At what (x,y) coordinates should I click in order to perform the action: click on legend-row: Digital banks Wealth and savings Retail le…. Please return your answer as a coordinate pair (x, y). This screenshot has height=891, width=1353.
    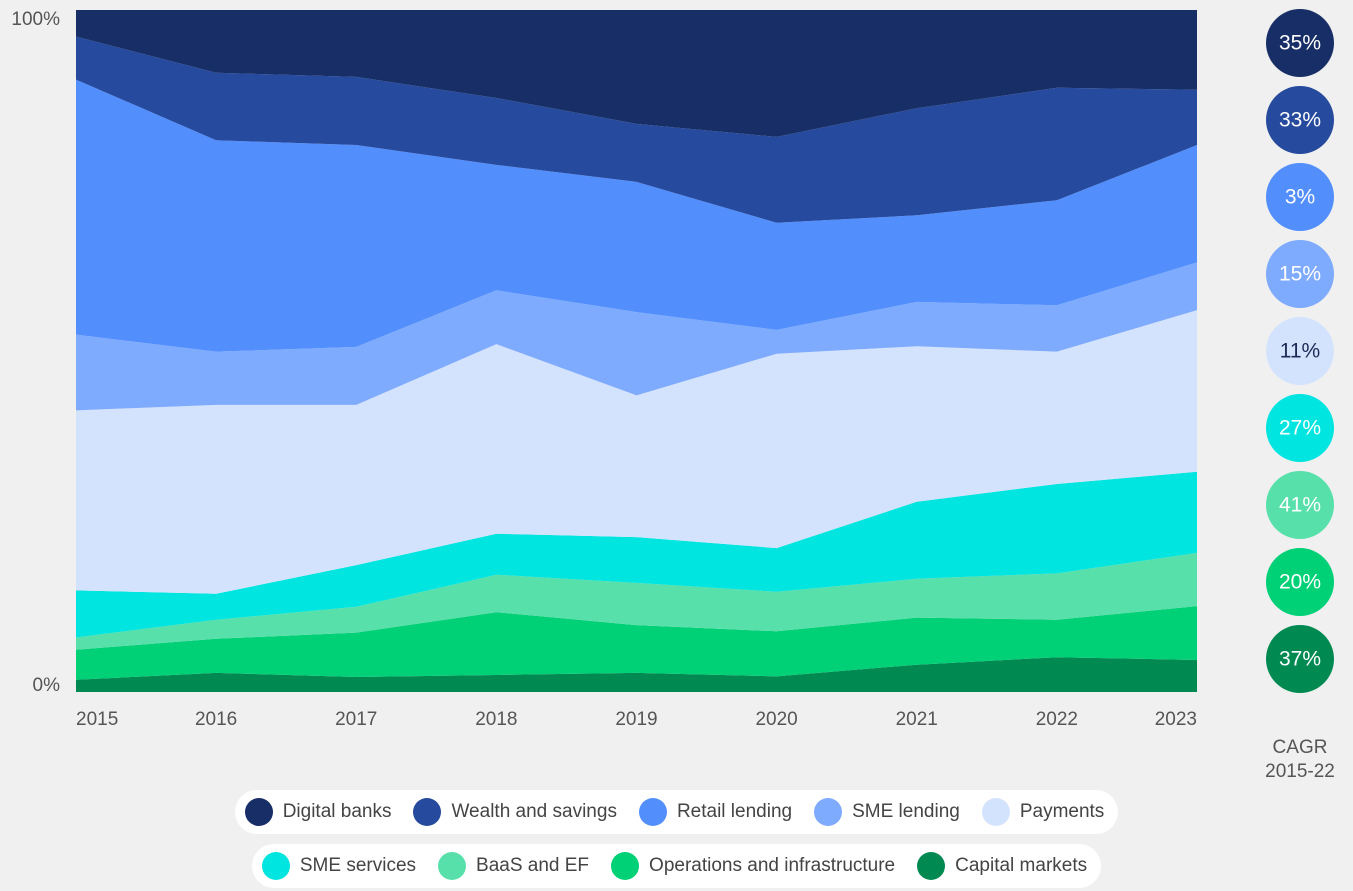
    Looking at the image, I should click on (676, 812).